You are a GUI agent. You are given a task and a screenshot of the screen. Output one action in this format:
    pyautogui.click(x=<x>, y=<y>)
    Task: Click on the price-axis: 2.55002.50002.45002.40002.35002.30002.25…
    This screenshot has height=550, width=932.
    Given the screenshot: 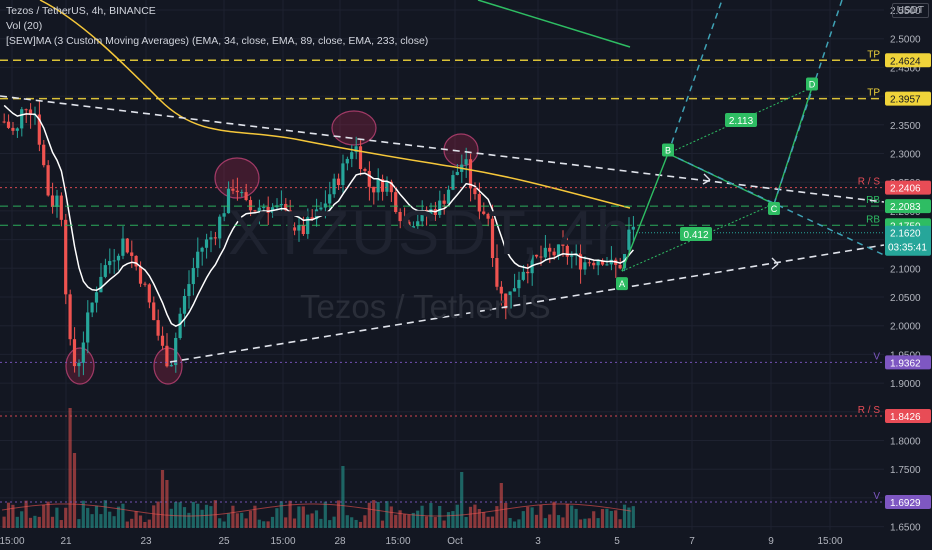 What is the action you would take?
    pyautogui.click(x=908, y=275)
    